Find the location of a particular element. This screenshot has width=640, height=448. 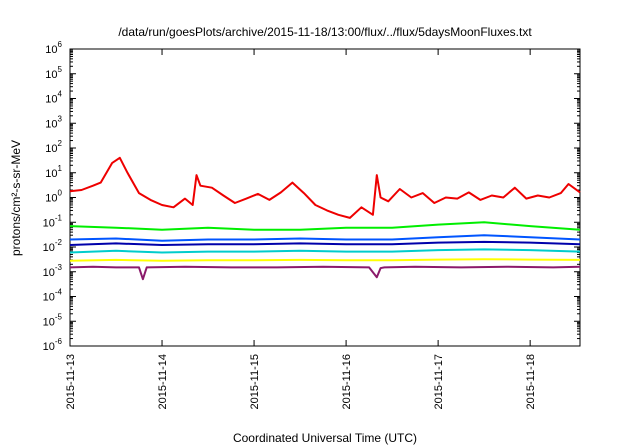

y-axis-title: protons/cm²-s-sr-MeV is located at coordinates (16, 198).